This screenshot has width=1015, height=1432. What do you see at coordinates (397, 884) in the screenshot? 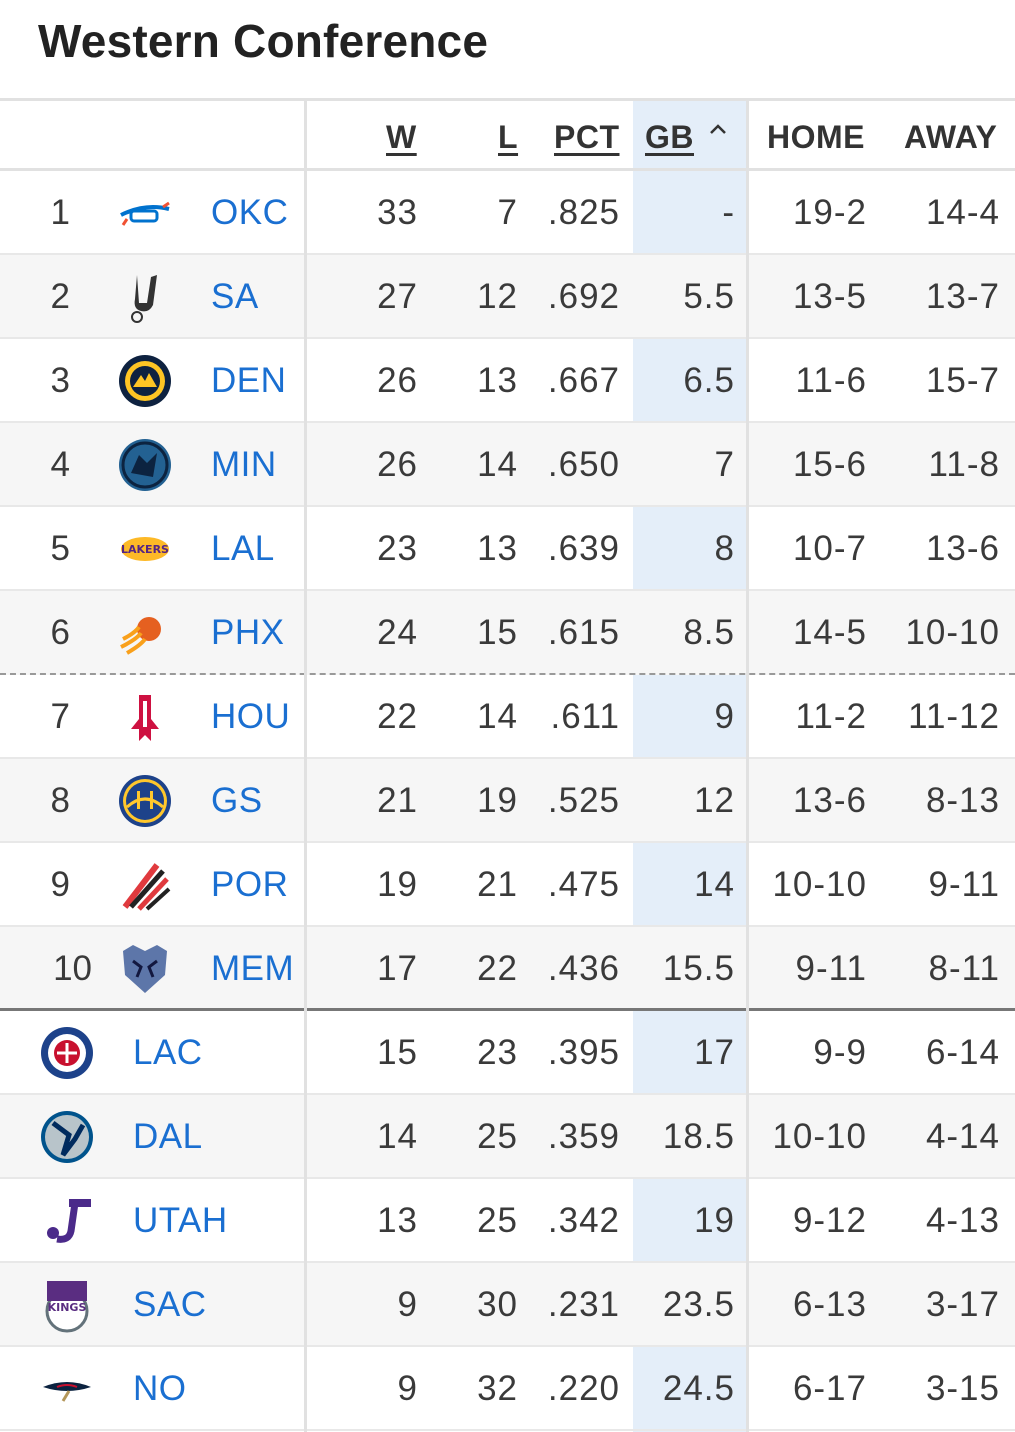
I see `wins: 19` at bounding box center [397, 884].